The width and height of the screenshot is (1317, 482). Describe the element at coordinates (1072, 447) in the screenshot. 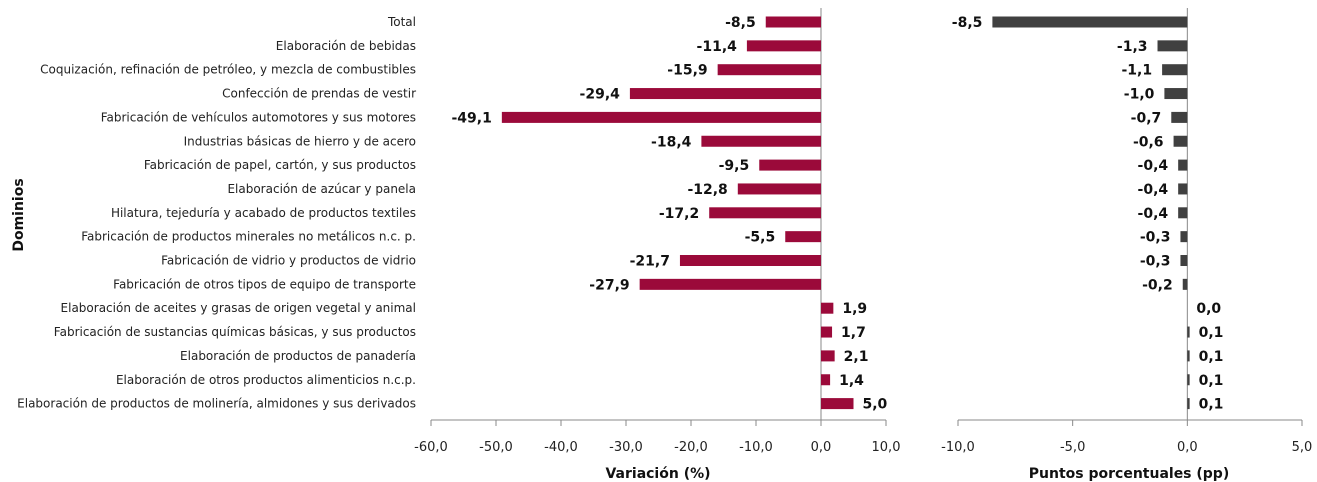

I see `pp-tick-label: -5,0` at that location.